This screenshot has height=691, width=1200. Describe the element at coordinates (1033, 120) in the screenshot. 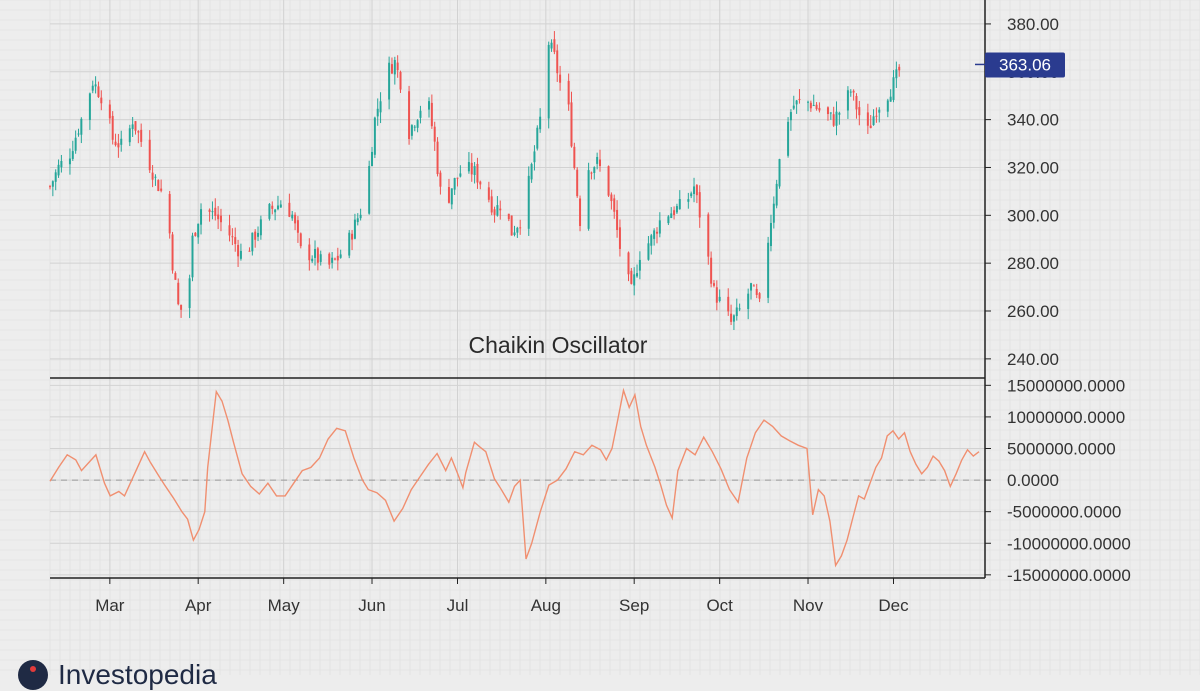

I see `price-tick-label: 340.00` at that location.